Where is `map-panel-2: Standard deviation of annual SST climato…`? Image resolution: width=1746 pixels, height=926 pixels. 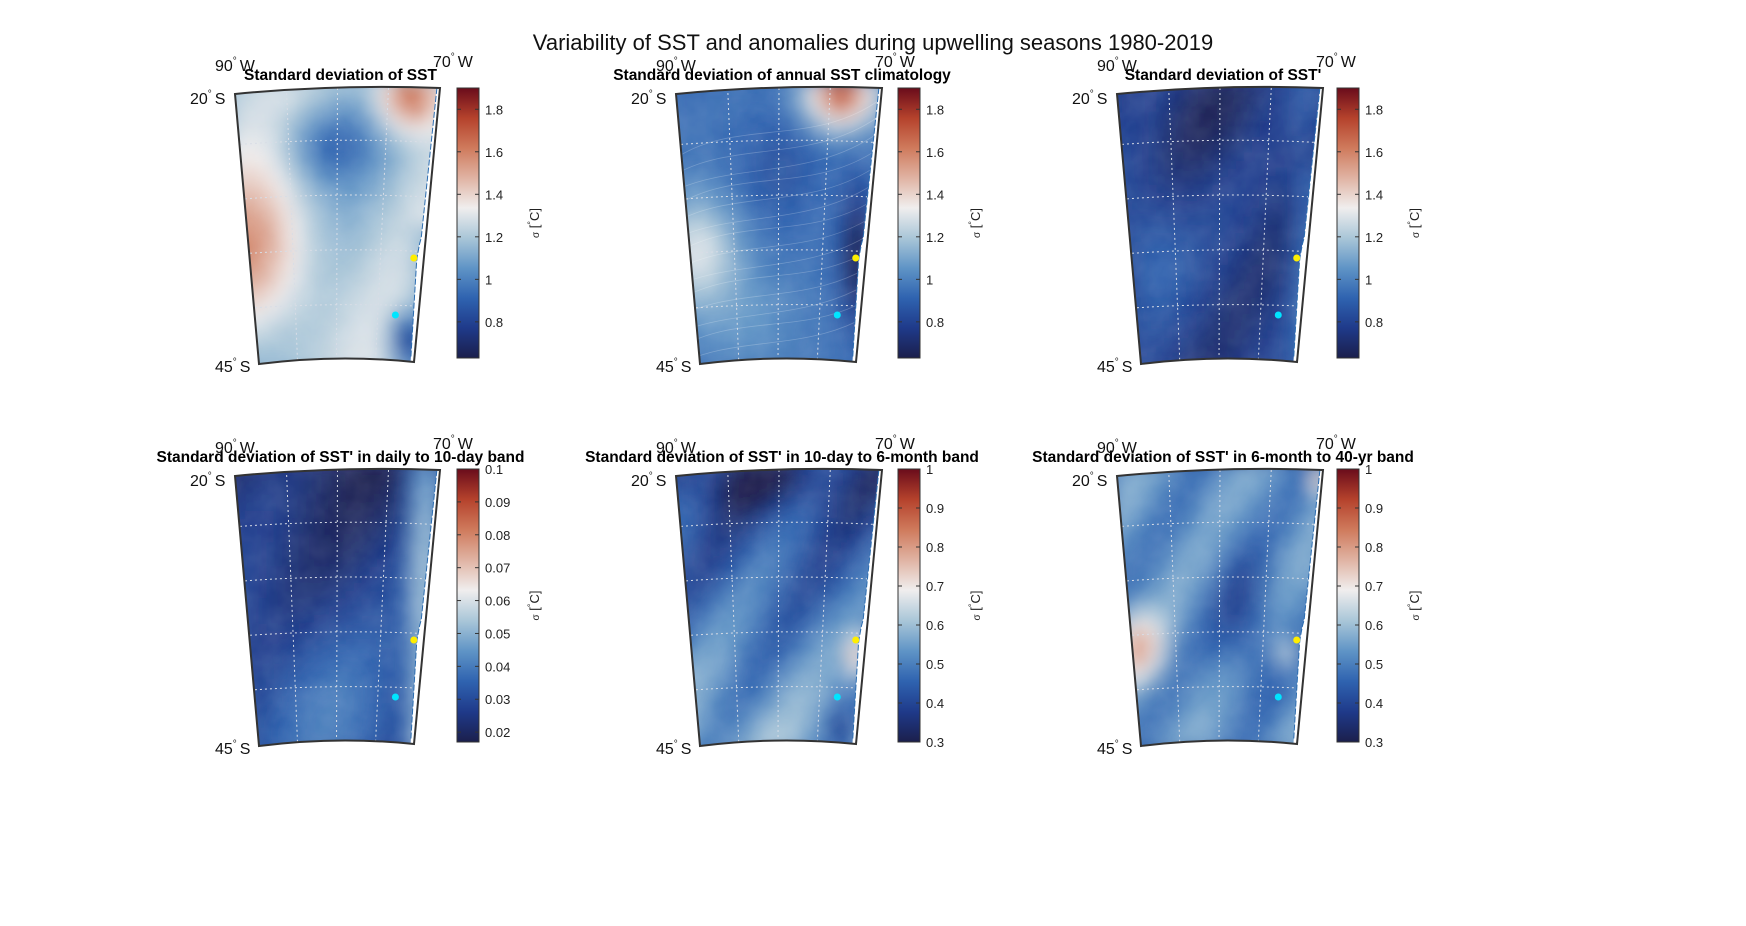 map-panel-2: Standard deviation of annual SST climato… is located at coordinates (798, 214).